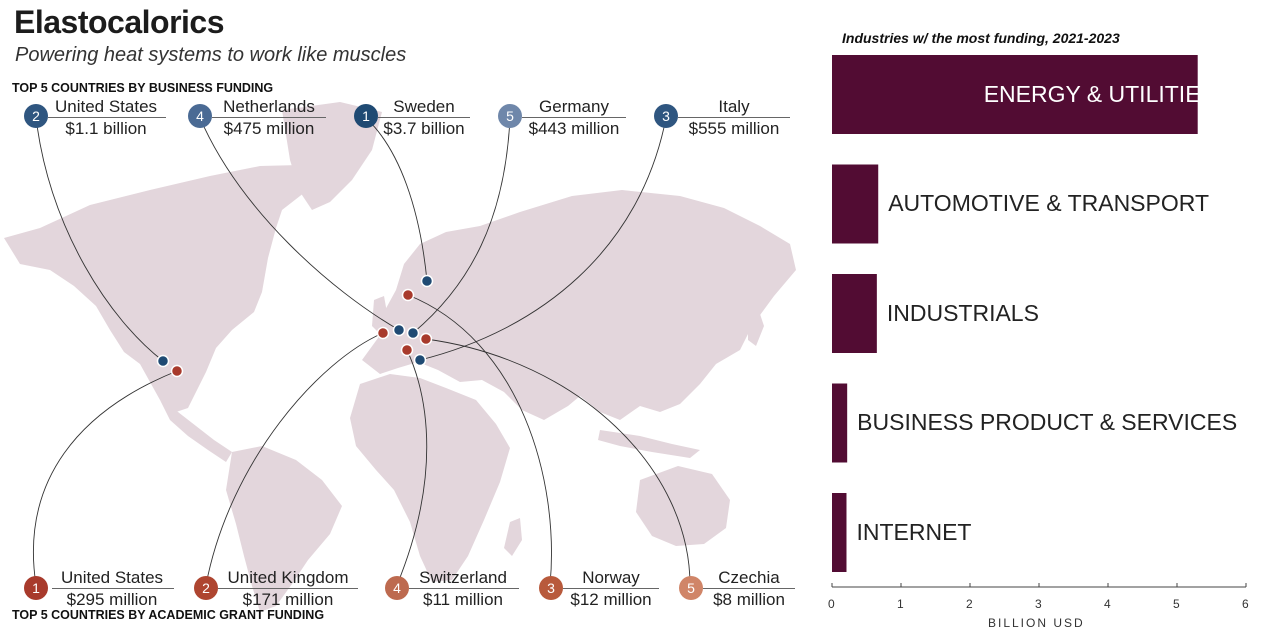 The width and height of the screenshot is (1280, 639). I want to click on funding-amount: $295 million, so click(112, 599).